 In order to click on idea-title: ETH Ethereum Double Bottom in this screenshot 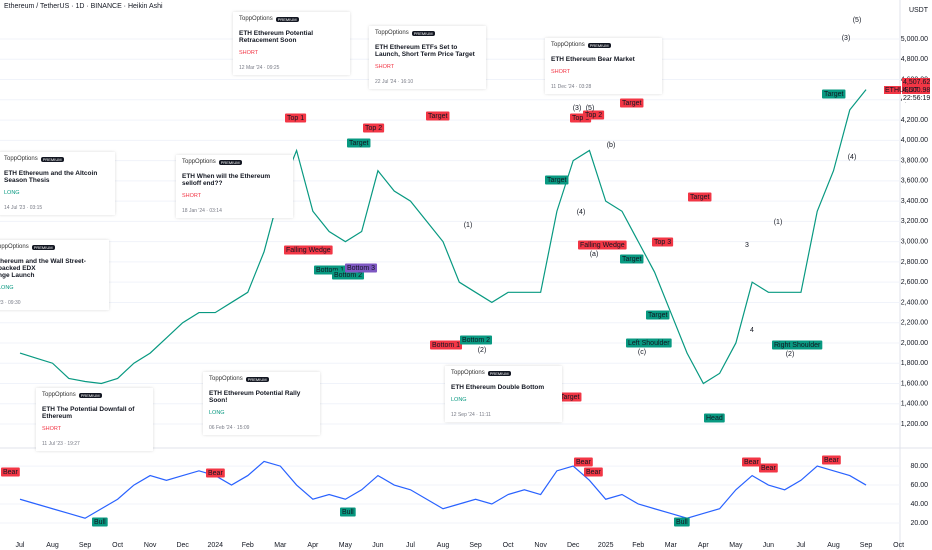, I will do `click(498, 387)`.